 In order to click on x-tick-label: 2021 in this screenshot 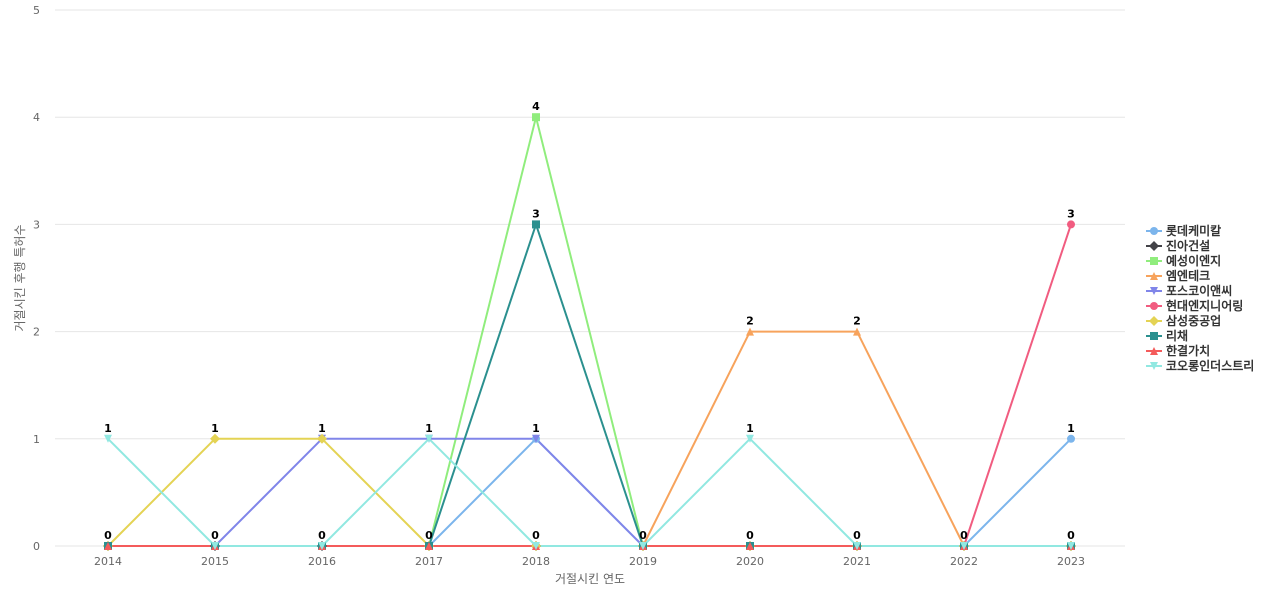, I will do `click(857, 561)`.